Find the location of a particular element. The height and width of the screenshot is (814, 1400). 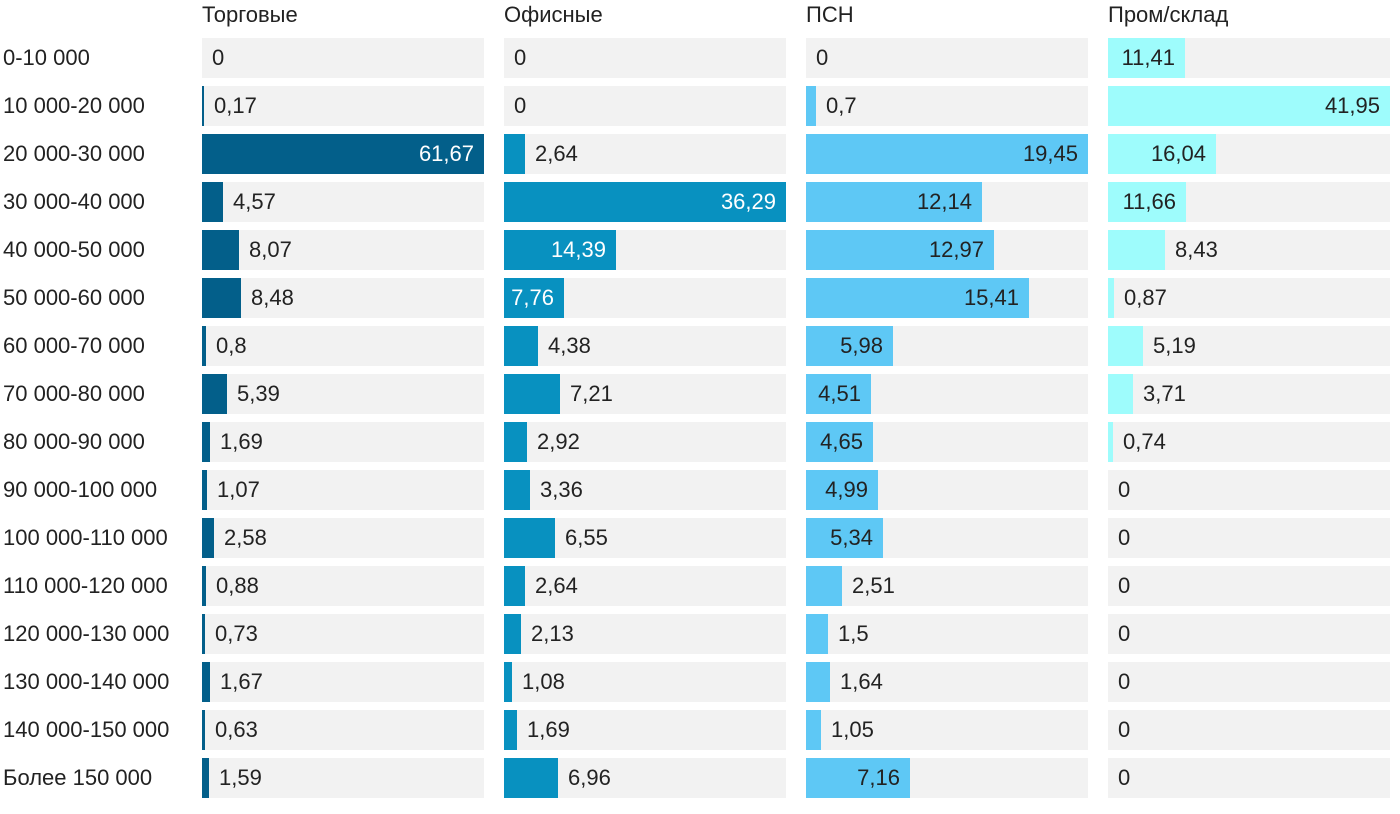

bar-track: 0,87 is located at coordinates (1249, 298).